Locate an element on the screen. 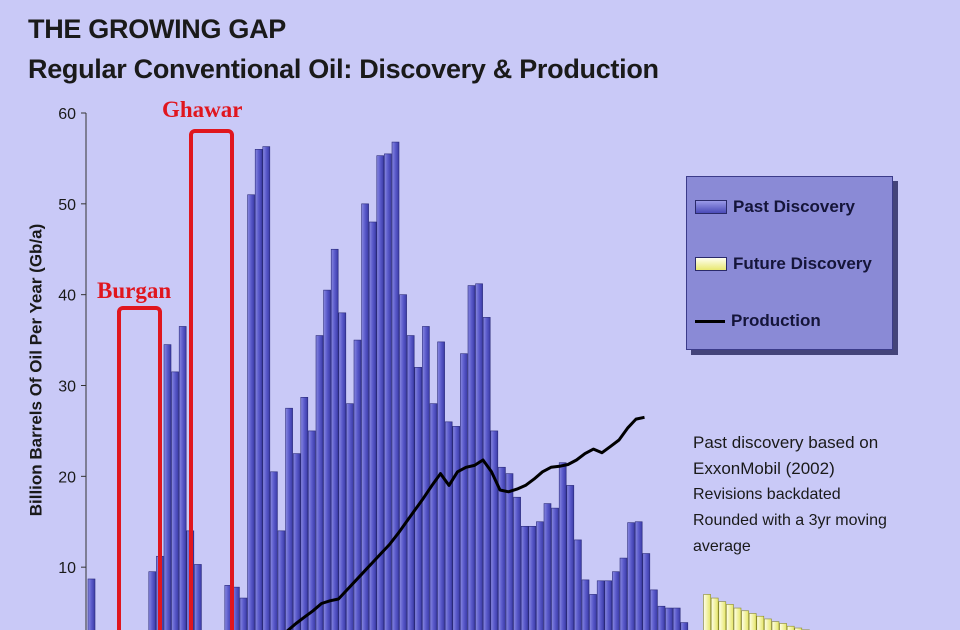 The height and width of the screenshot is (630, 960). legend-item-production: Production is located at coordinates (758, 321).